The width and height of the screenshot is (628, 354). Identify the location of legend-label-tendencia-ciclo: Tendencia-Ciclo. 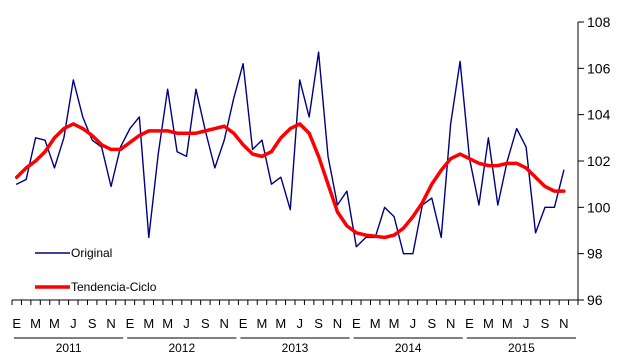
(114, 287).